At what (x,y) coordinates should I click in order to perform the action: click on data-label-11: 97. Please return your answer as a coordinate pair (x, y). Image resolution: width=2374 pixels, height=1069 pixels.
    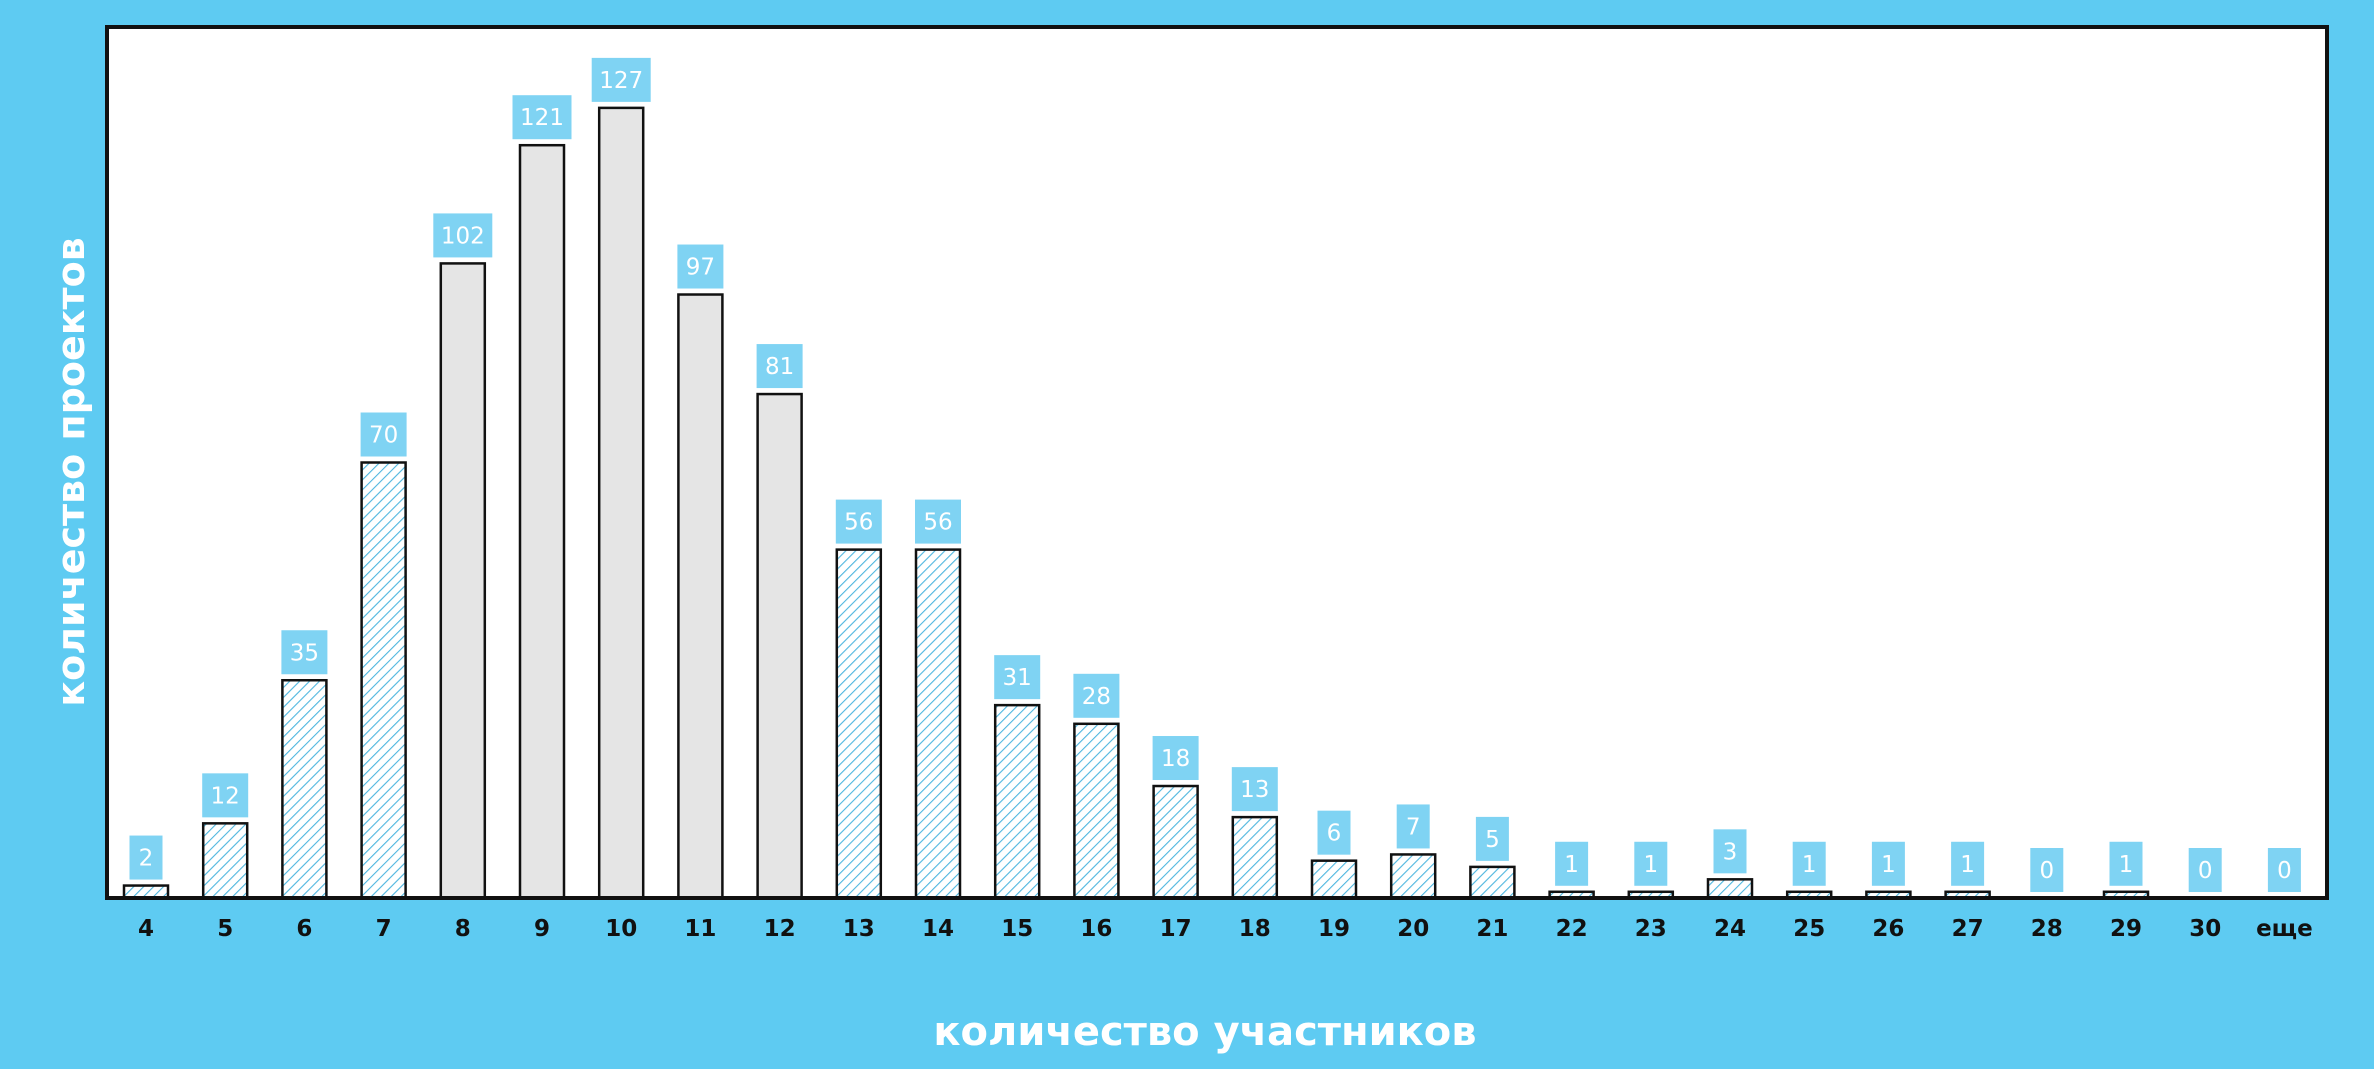
    Looking at the image, I should click on (700, 268).